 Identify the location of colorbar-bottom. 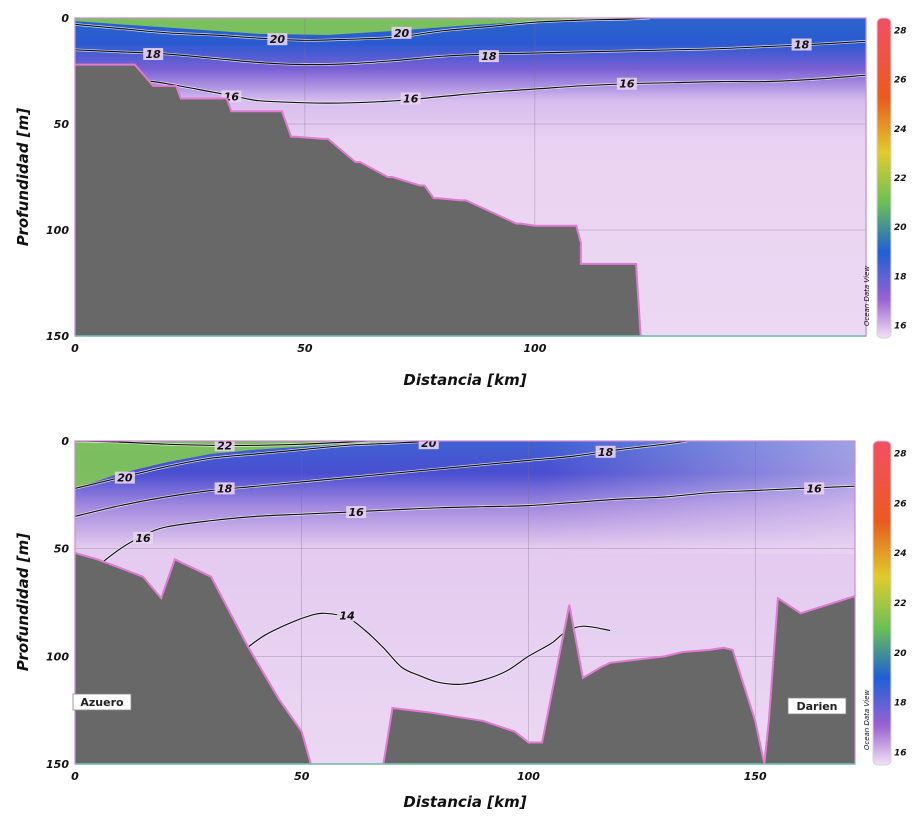
(882, 603).